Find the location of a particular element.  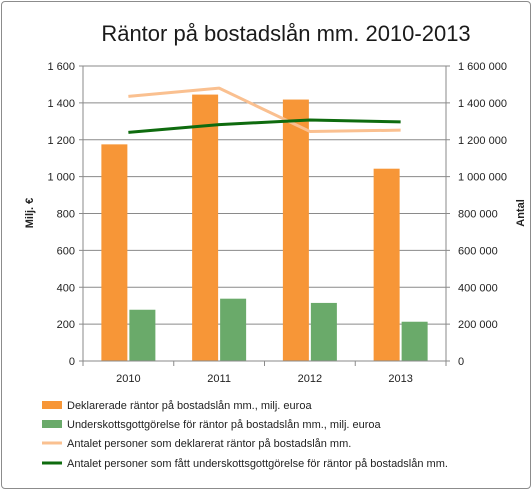

y2-axis-label: Antal is located at coordinates (521, 213).